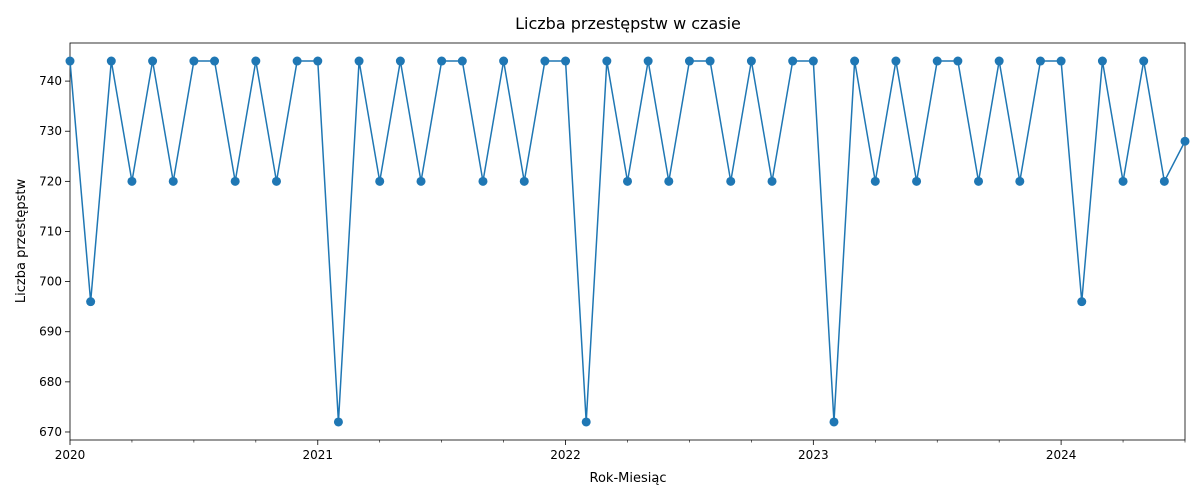 This screenshot has height=504, width=1200. Describe the element at coordinates (50, 131) in the screenshot. I see `y-tick-label: 730` at that location.